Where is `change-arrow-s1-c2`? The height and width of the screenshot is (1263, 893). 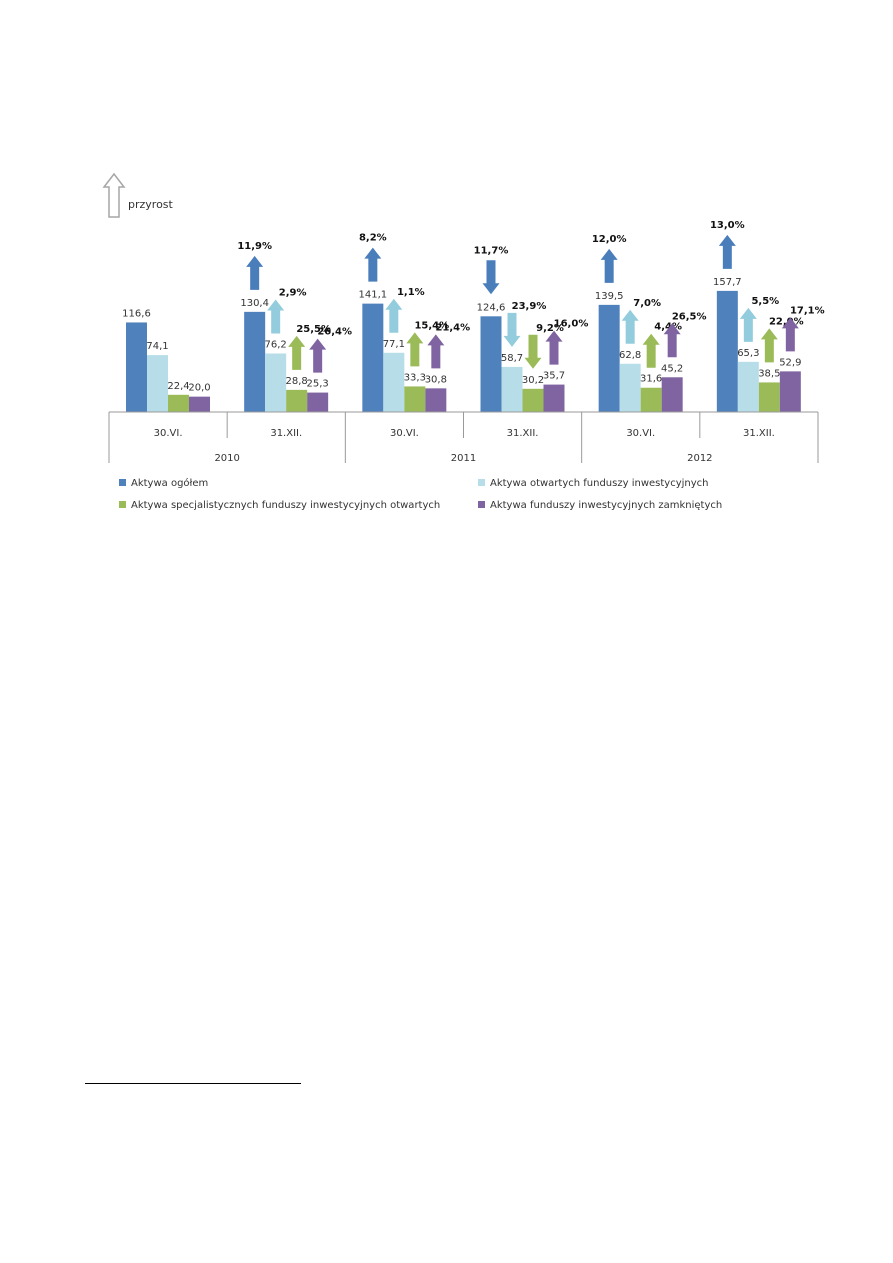
change-arrow-s1-c2 is located at coordinates (394, 315).